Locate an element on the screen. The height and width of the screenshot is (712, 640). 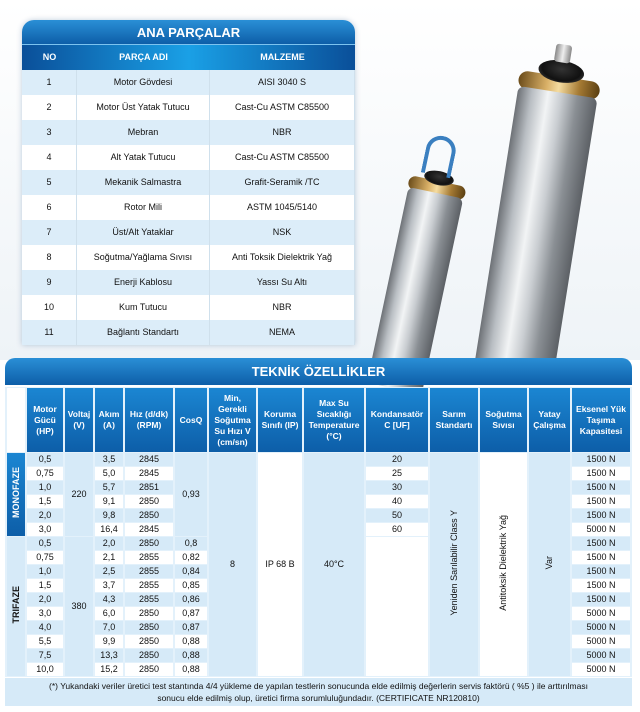
cosq-cell: 0,93 is located at coordinates (191, 494).